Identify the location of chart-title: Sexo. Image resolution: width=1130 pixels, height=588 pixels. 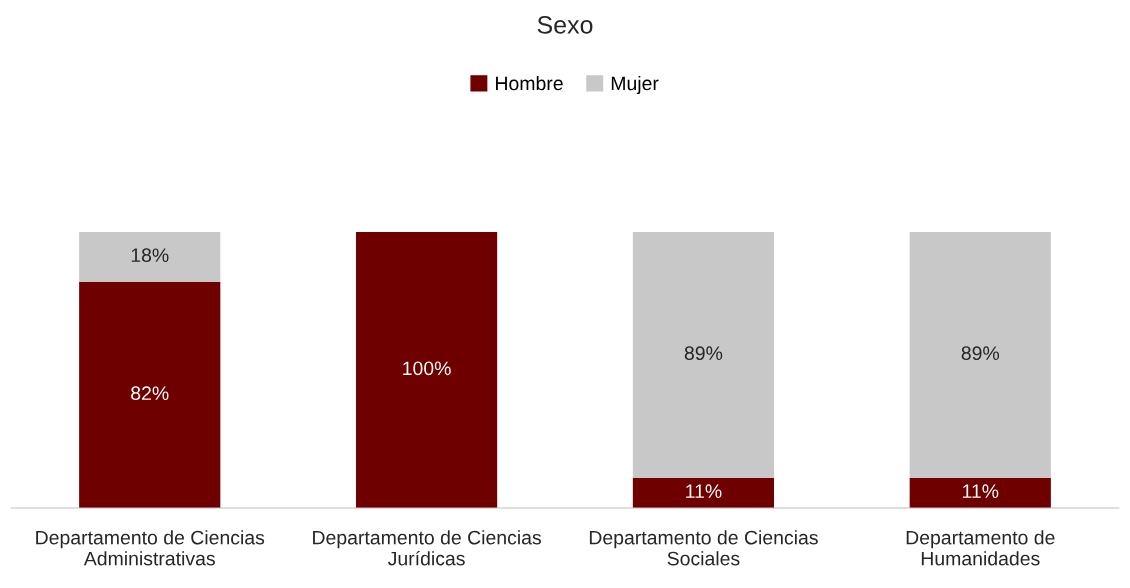
(565, 25).